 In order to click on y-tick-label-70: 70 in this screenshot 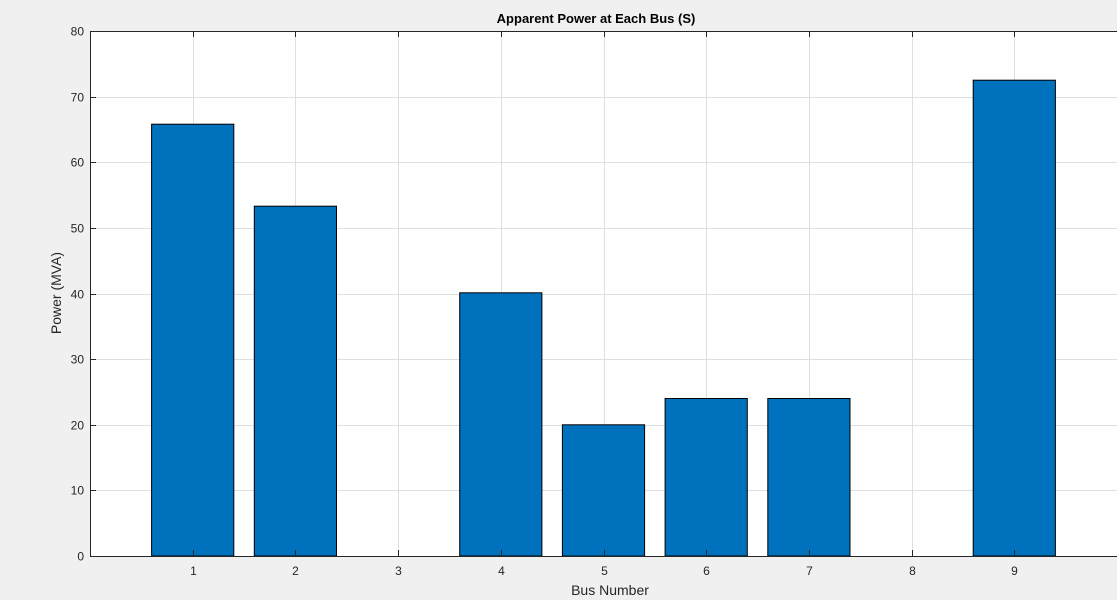, I will do `click(78, 98)`.